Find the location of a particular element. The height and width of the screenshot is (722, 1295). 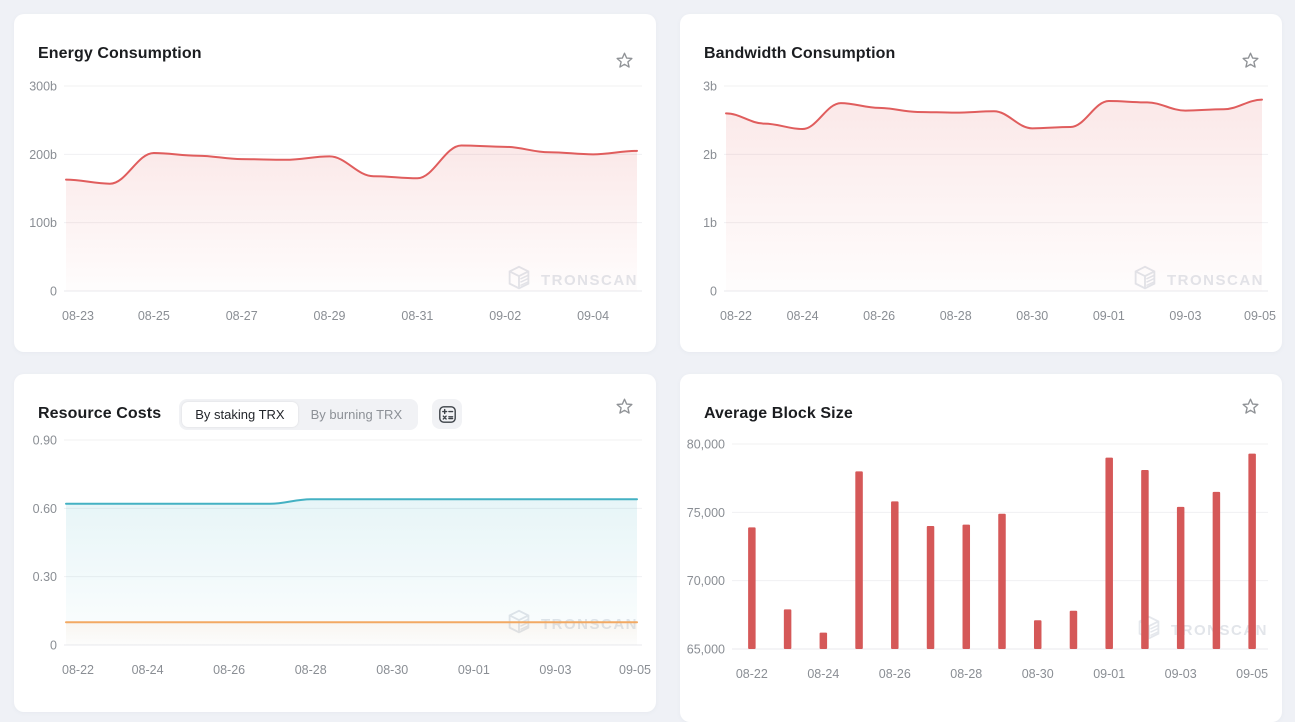

calculator-button is located at coordinates (447, 414).